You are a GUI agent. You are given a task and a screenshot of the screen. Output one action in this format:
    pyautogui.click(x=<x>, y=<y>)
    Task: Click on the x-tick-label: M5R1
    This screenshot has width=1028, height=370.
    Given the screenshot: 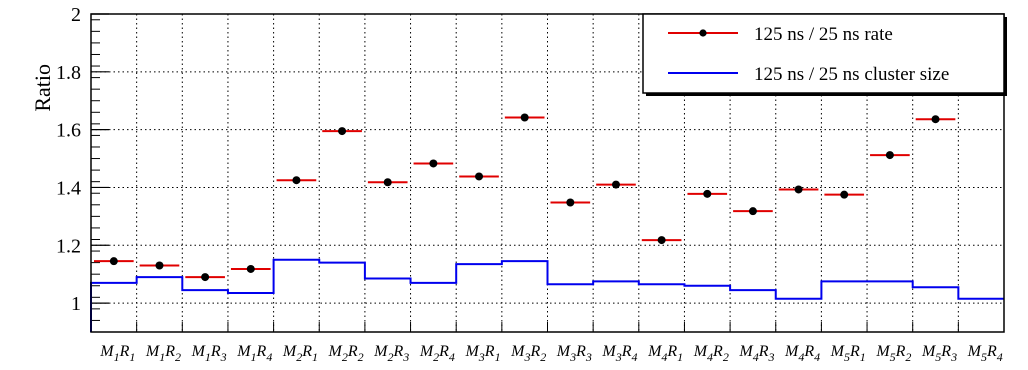 What is the action you would take?
    pyautogui.click(x=848, y=353)
    